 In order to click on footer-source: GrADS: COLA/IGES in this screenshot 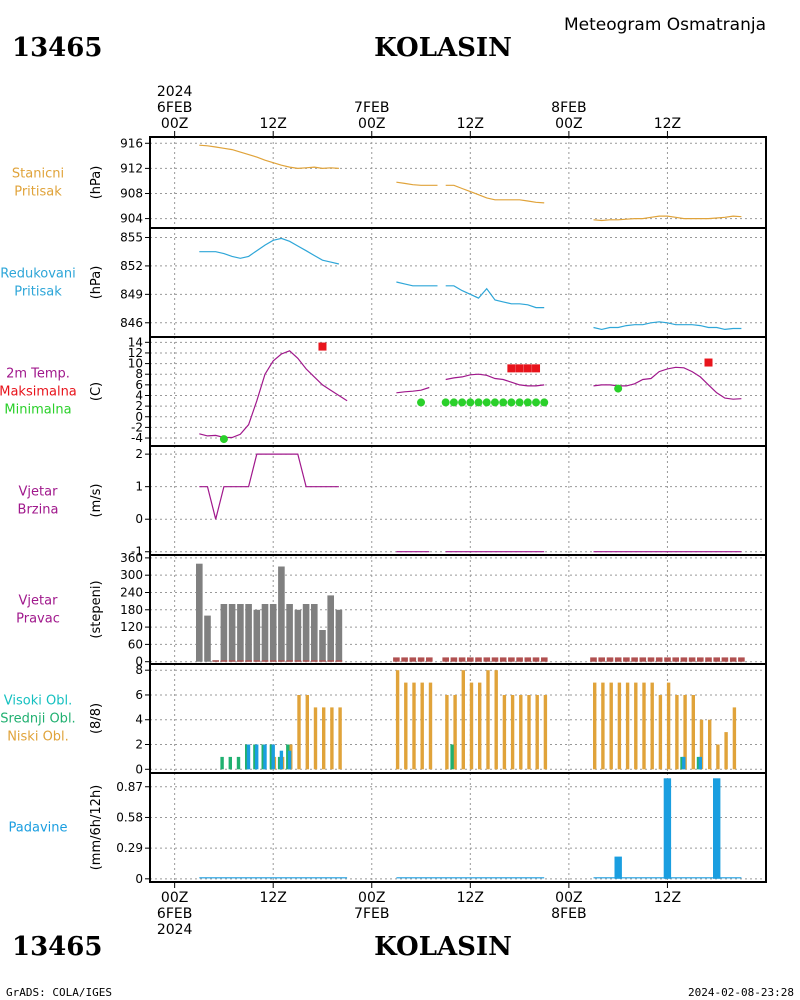, I will do `click(59, 992)`.